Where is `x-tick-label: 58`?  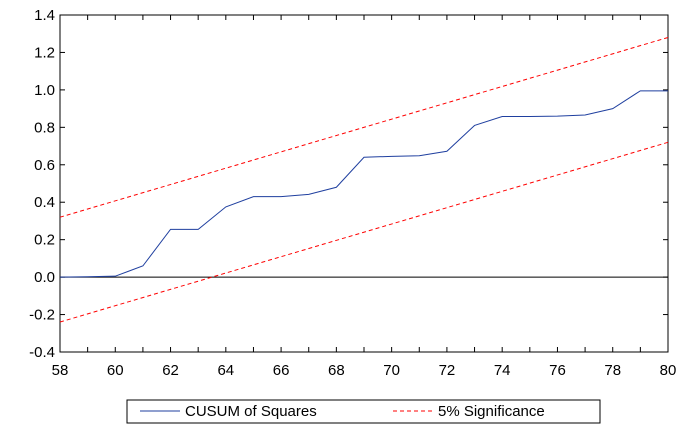
x-tick-label: 58 is located at coordinates (60, 370).